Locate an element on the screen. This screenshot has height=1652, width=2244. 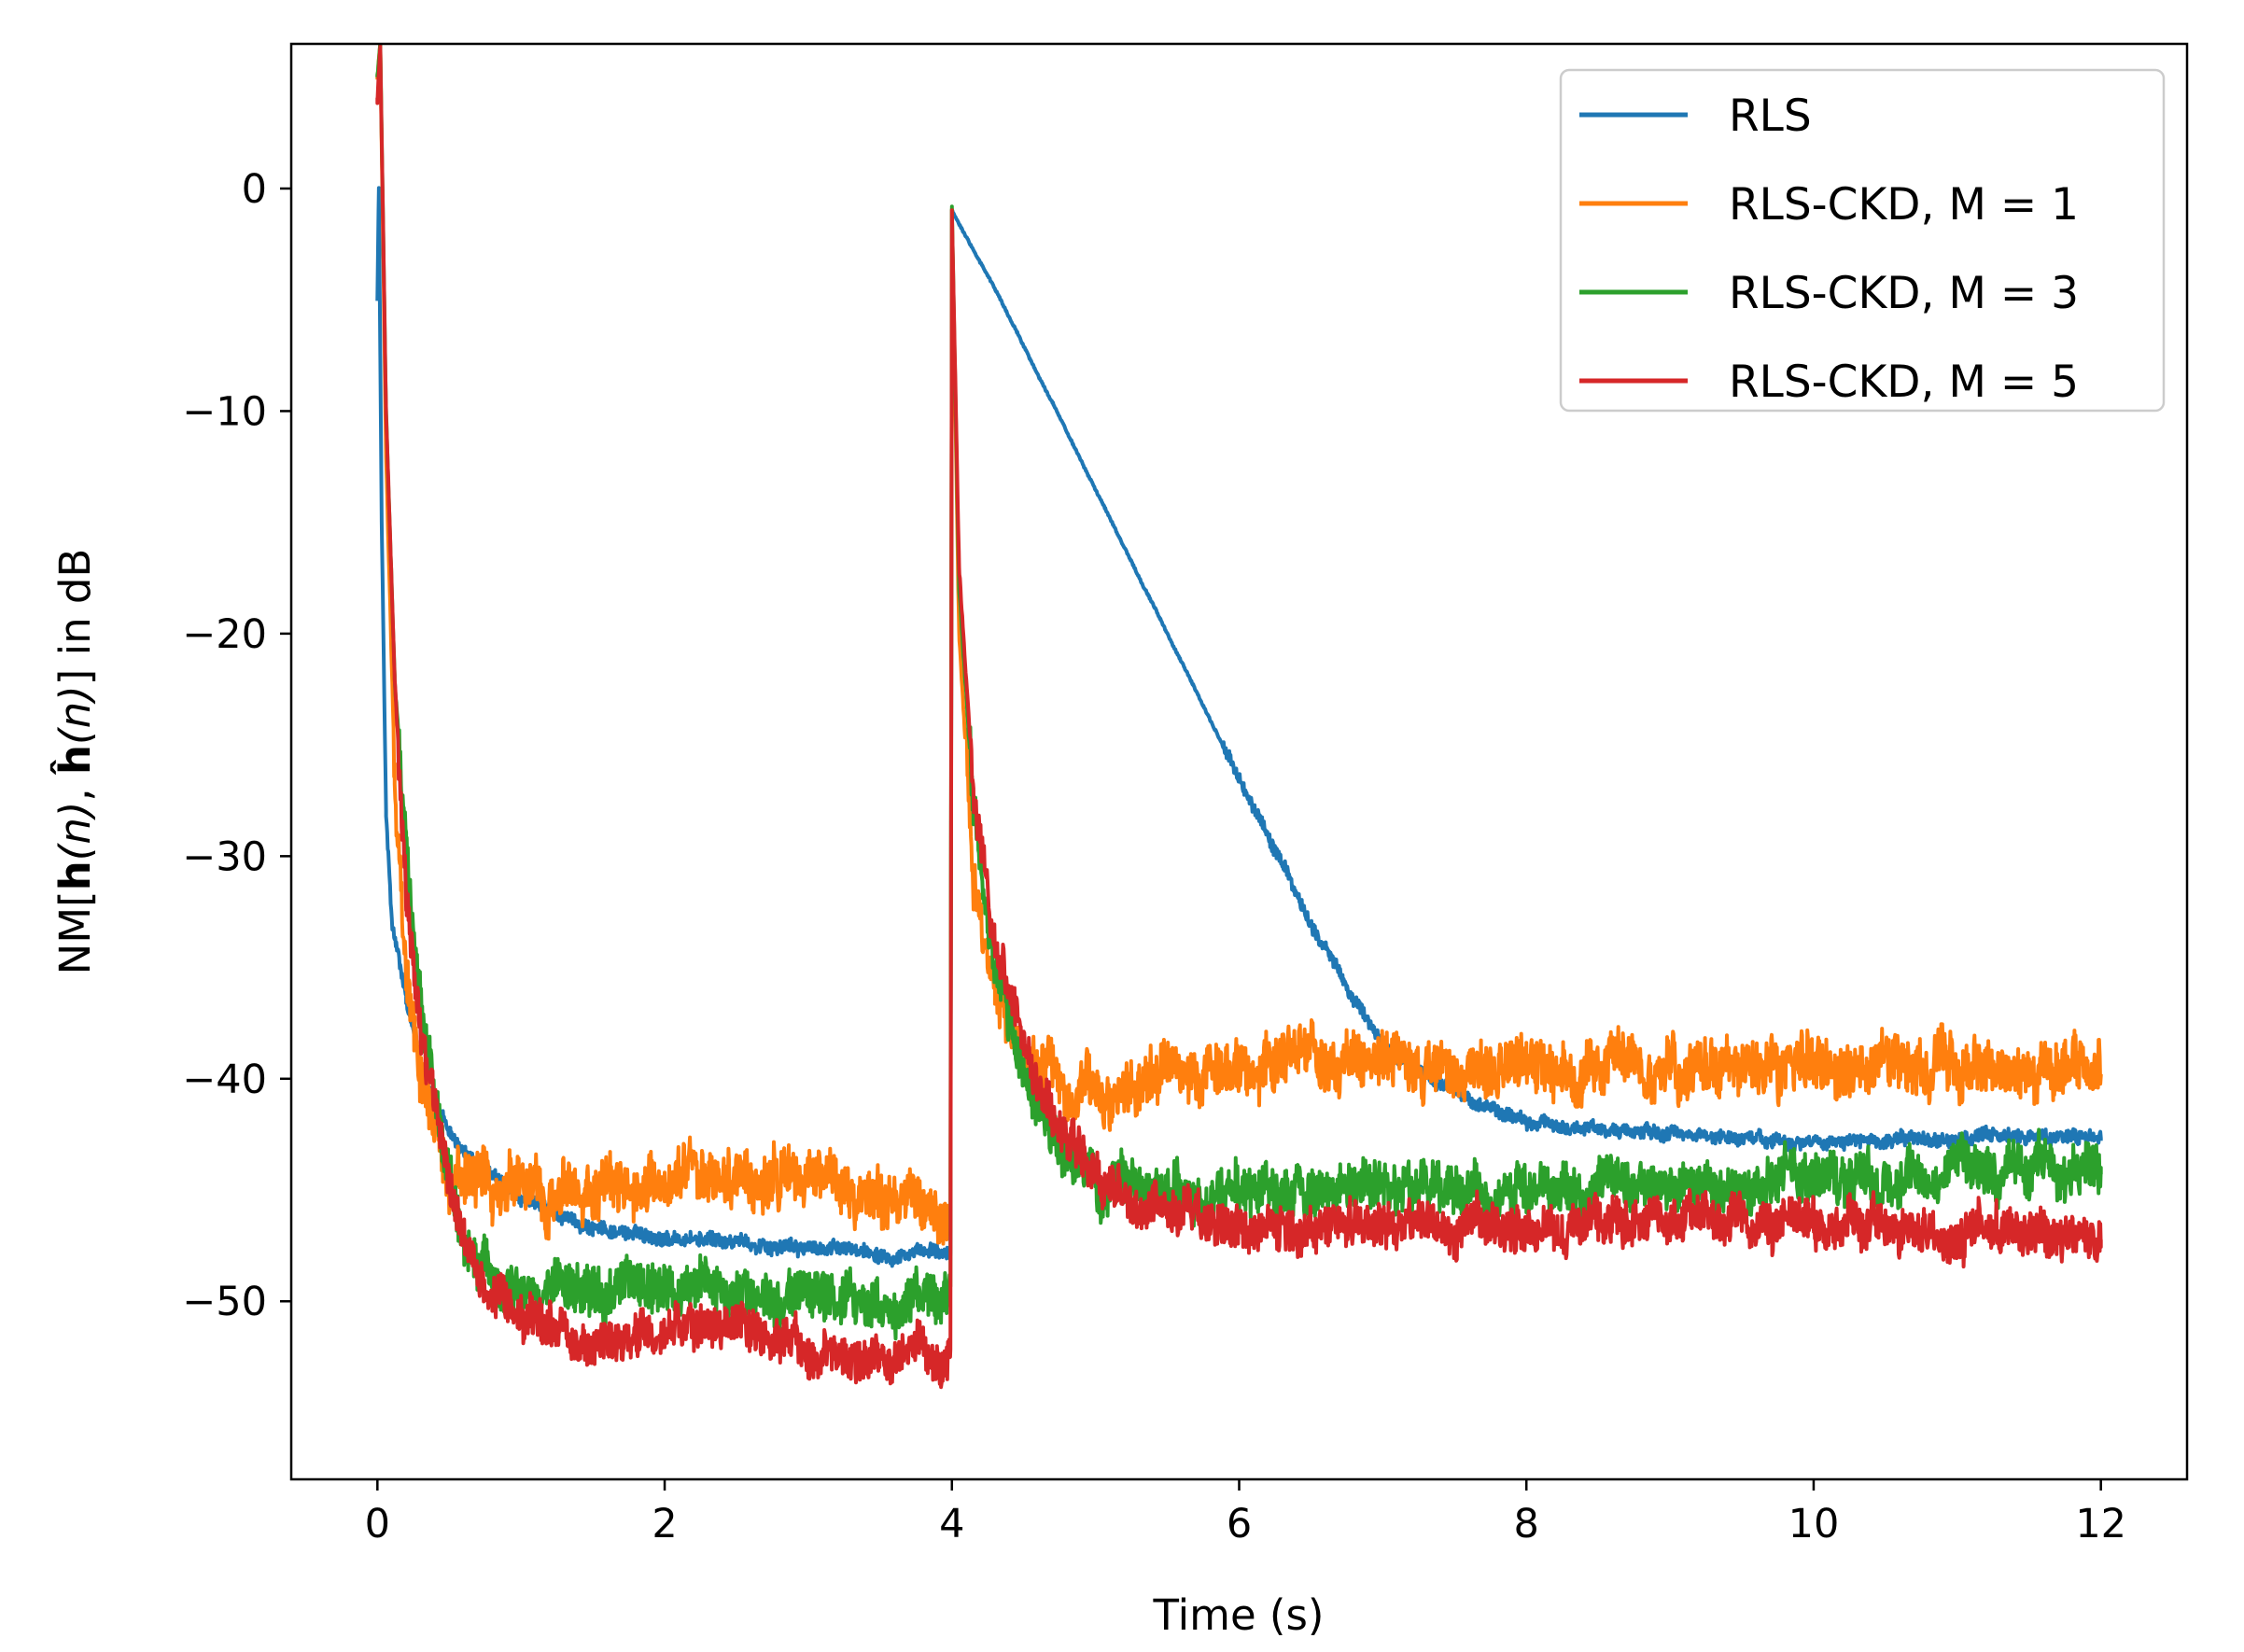
y-axis-title-h-hat: ĥ is located at coordinates (75, 760).